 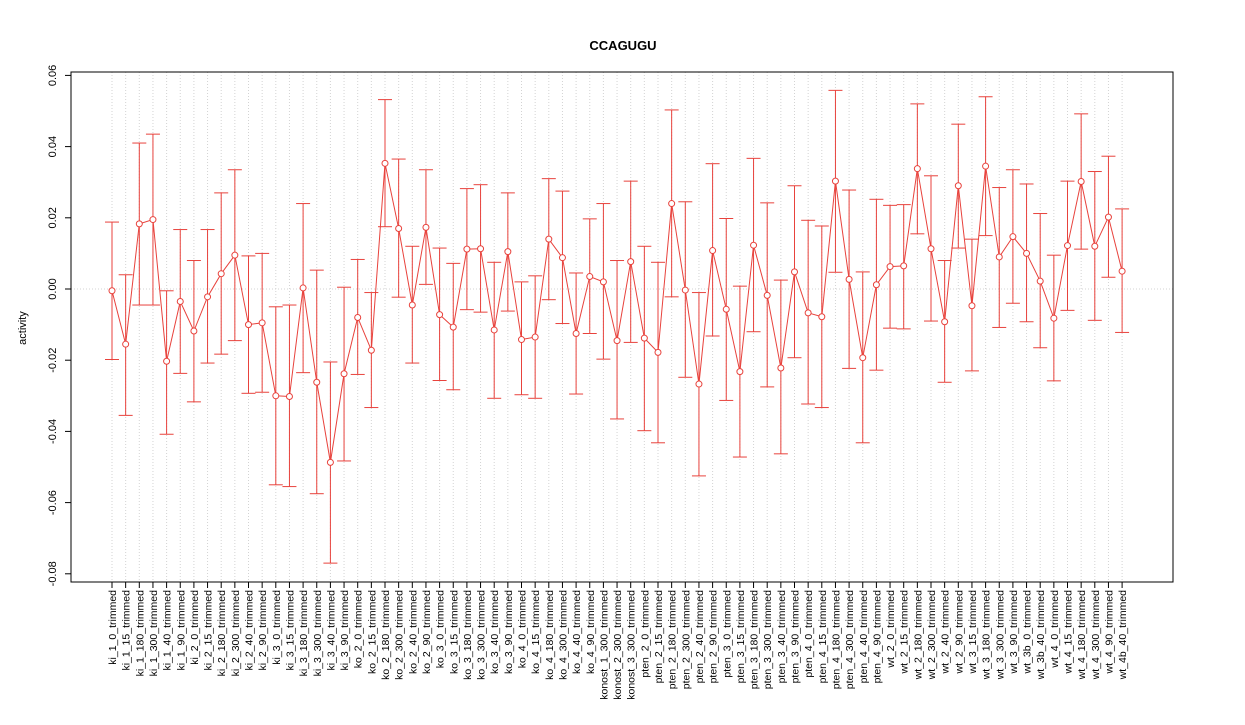 I want to click on x-tick-label: ko_4_40_trimmed, so click(x=577, y=632).